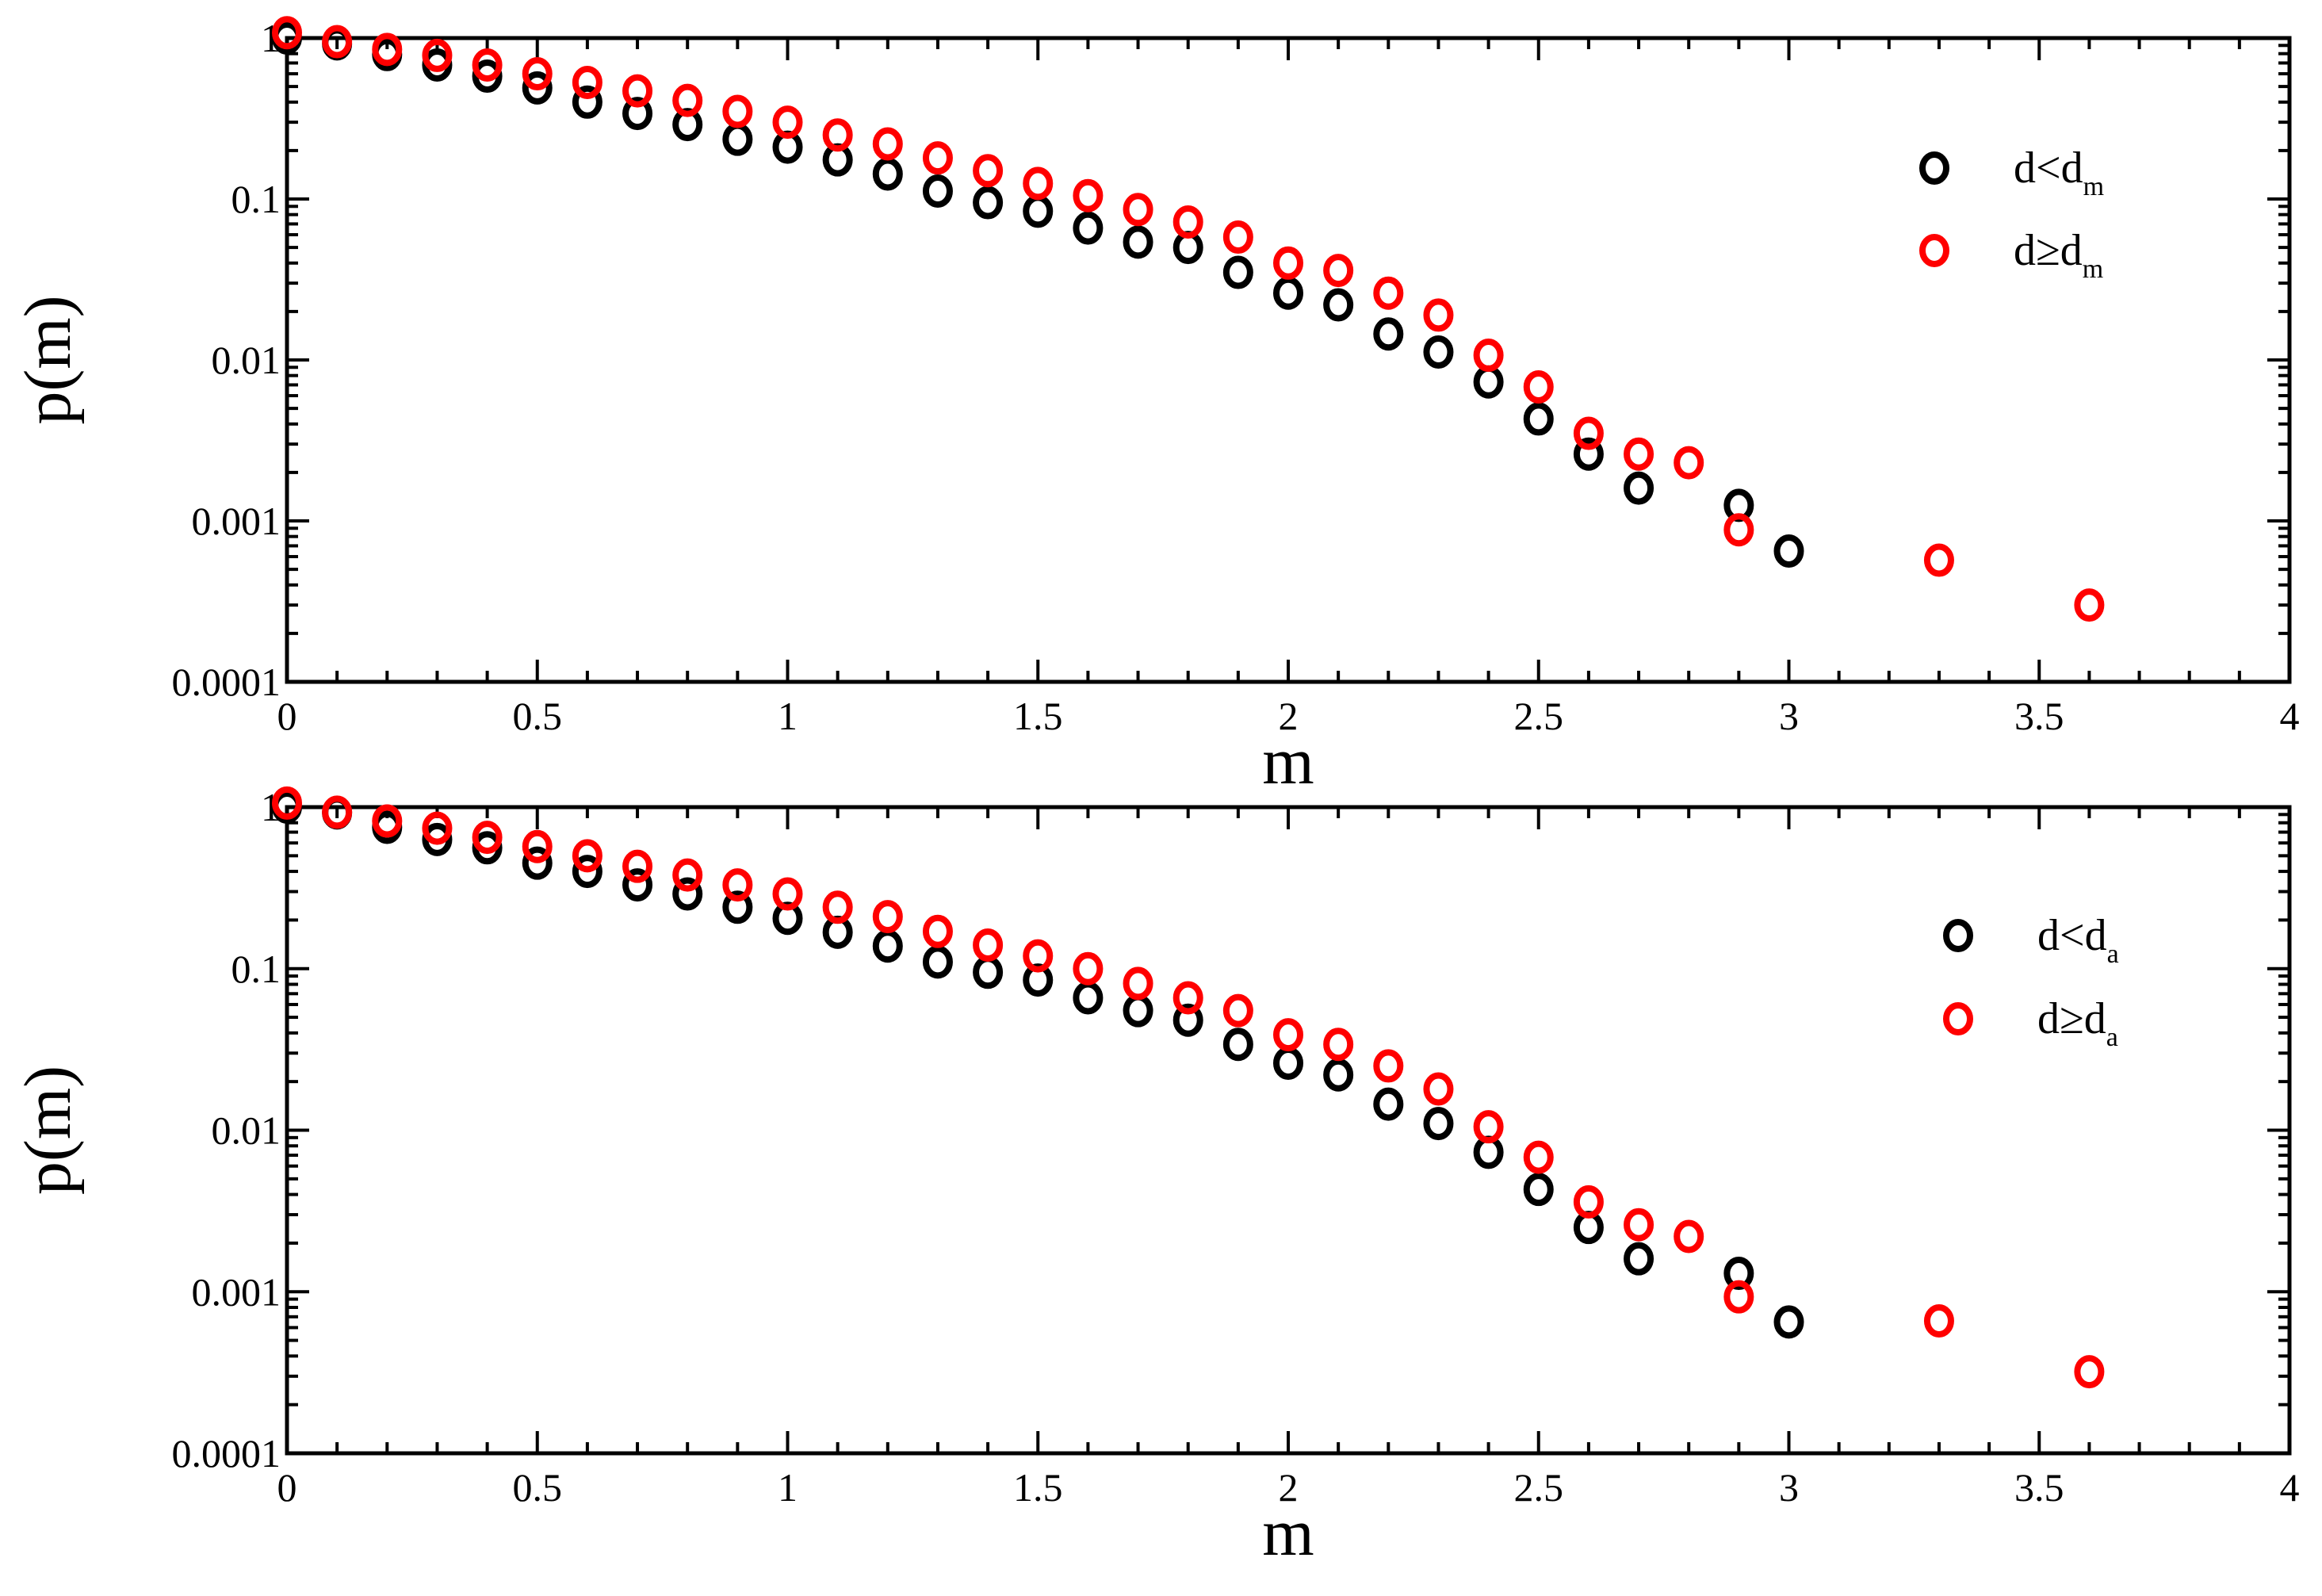 This screenshot has width=2322, height=1596. I want to click on y-tick-label: 0.1, so click(256, 969).